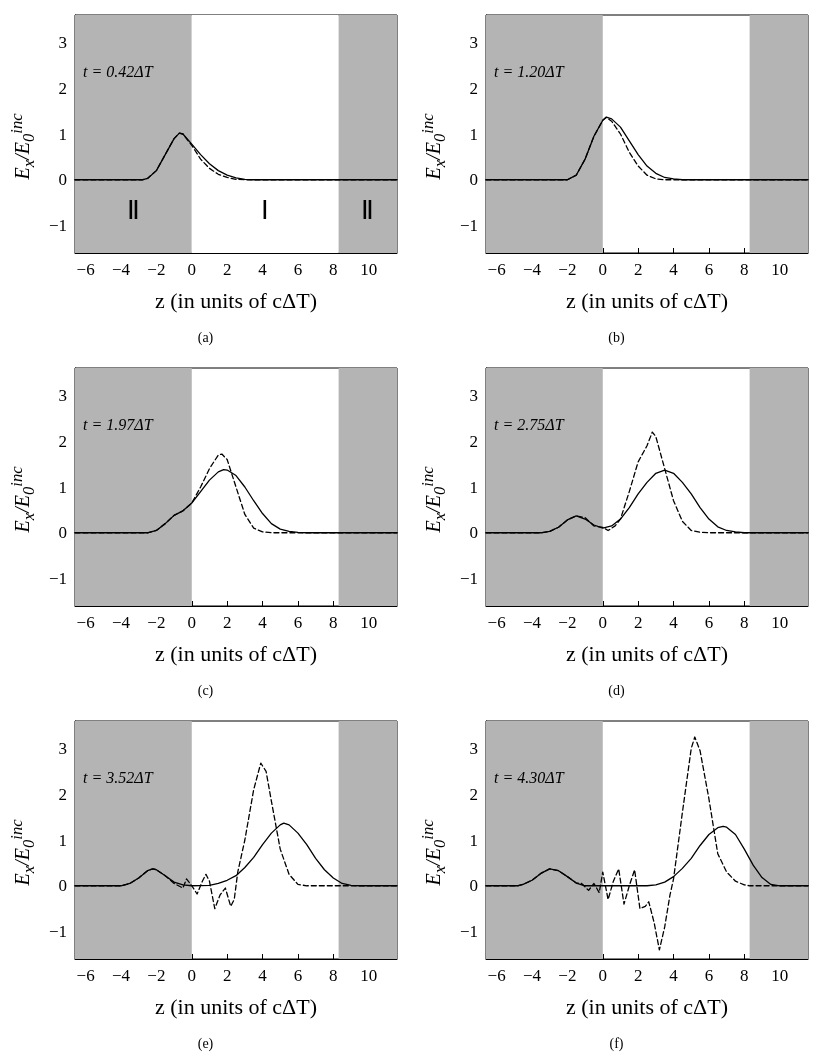 Image resolution: width=822 pixels, height=1061 pixels. I want to click on text: (f), so click(616, 1043).